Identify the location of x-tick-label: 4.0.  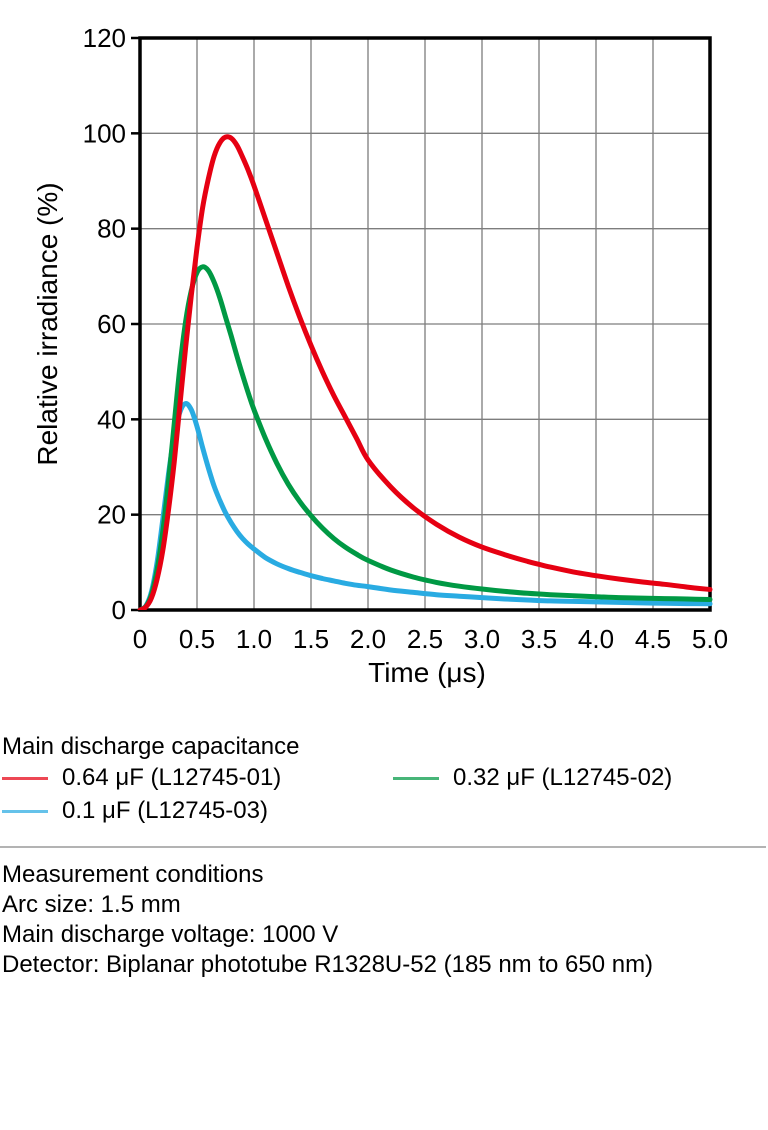
(596, 639).